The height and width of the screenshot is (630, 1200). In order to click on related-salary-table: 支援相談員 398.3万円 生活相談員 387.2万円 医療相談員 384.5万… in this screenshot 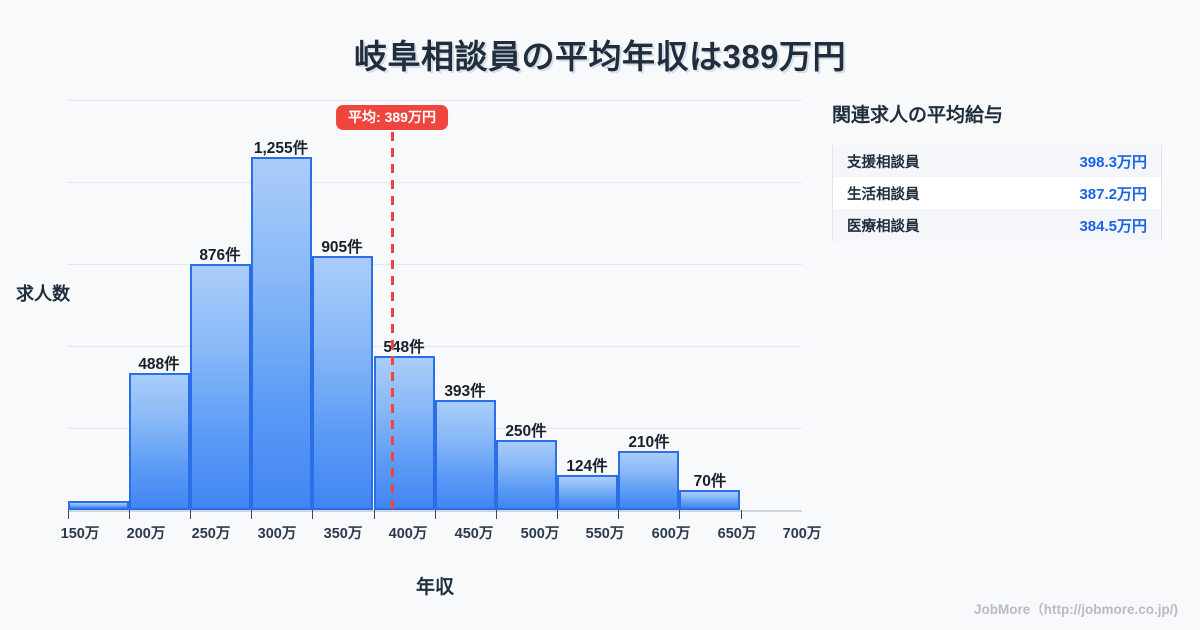, I will do `click(997, 193)`.